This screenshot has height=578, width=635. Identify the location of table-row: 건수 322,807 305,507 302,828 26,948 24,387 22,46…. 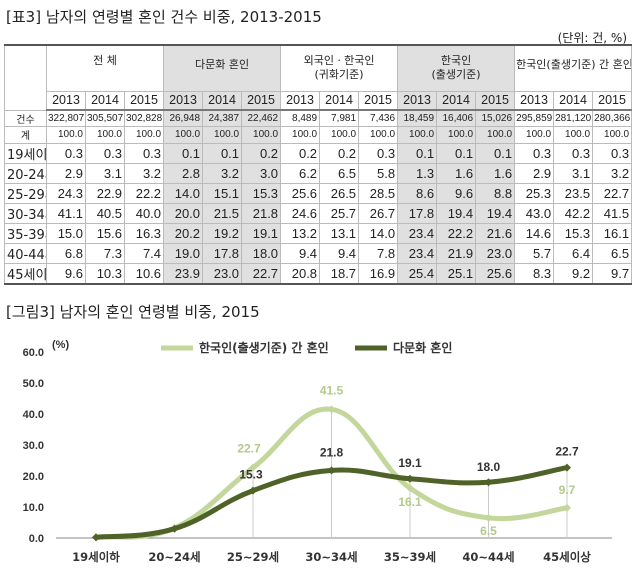
(318, 118).